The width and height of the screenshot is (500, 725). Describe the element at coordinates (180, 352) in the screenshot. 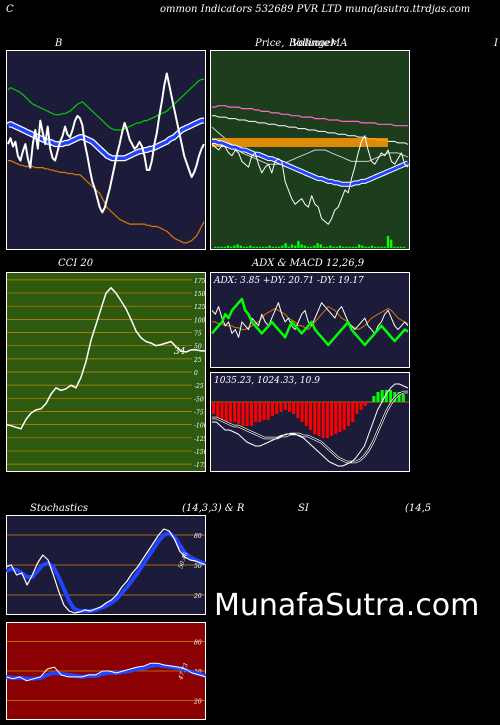

I see `cci-last-value: 34` at that location.